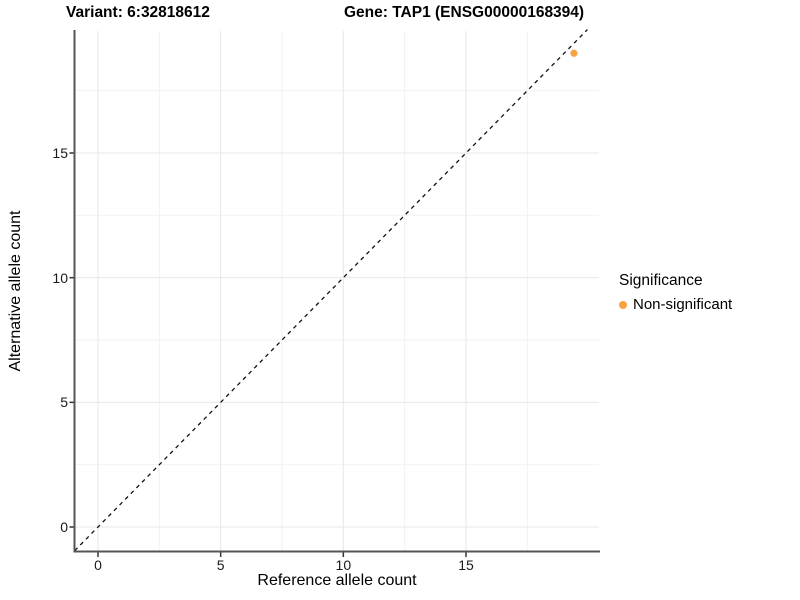 This screenshot has width=800, height=600. I want to click on legend-items: Non-significant, so click(675, 304).